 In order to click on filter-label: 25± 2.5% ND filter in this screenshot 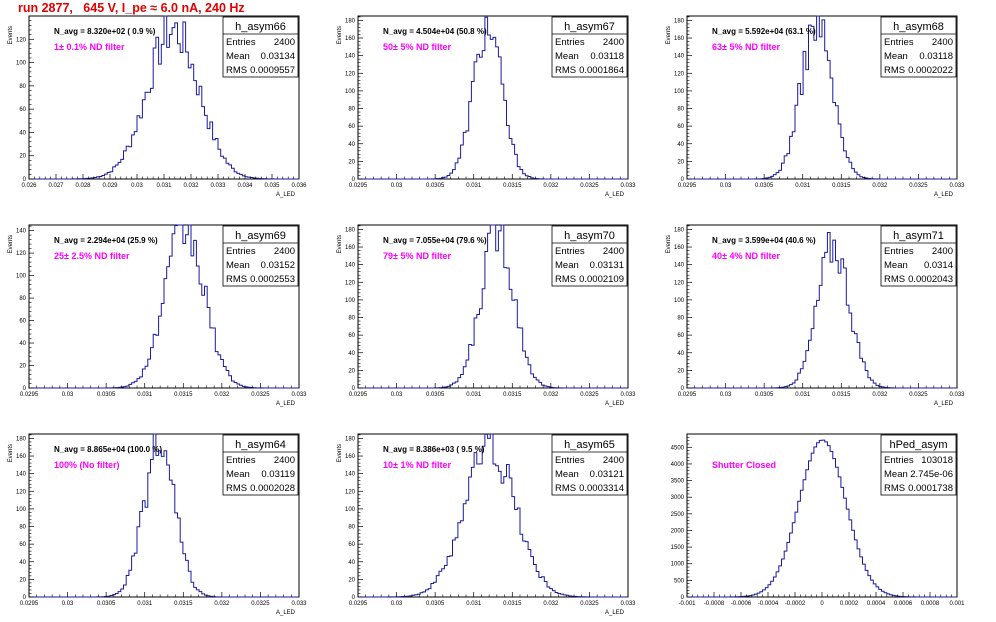, I will do `click(92, 256)`.